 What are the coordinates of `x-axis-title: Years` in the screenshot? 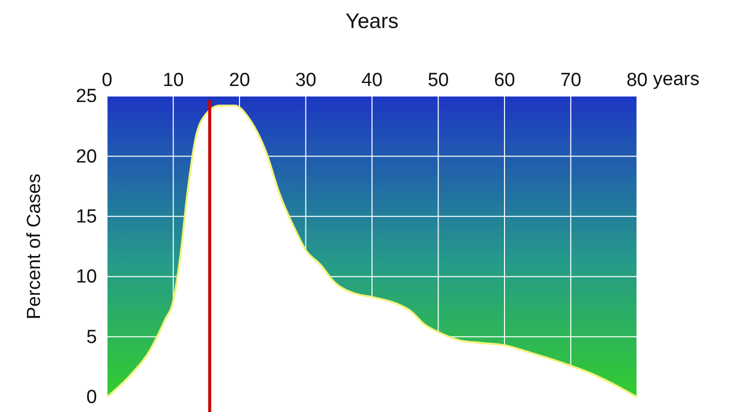 It's located at (372, 21).